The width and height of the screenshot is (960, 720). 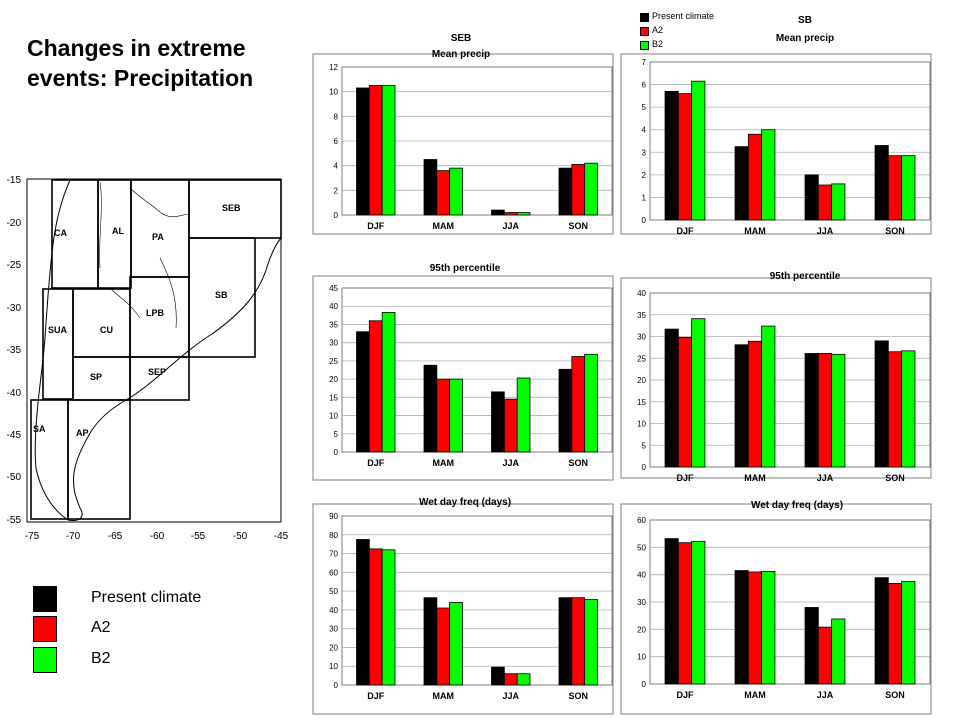 I want to click on lat-tick: -50, so click(x=14, y=477).